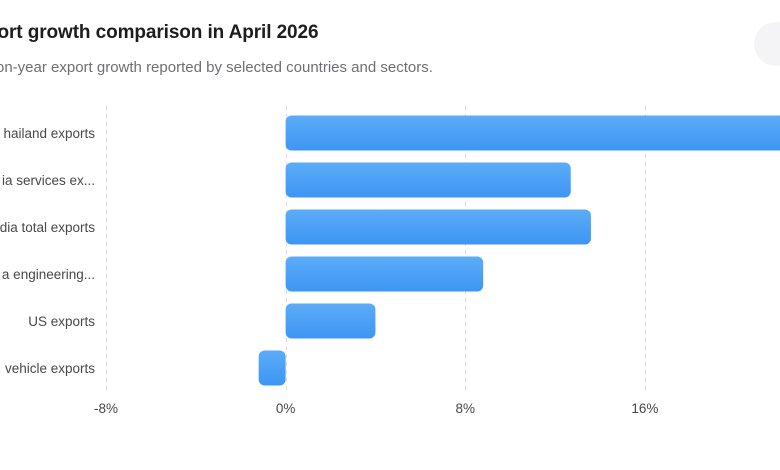 Image resolution: width=780 pixels, height=470 pixels. Describe the element at coordinates (61, 321) in the screenshot. I see `category-label: US exports` at that location.